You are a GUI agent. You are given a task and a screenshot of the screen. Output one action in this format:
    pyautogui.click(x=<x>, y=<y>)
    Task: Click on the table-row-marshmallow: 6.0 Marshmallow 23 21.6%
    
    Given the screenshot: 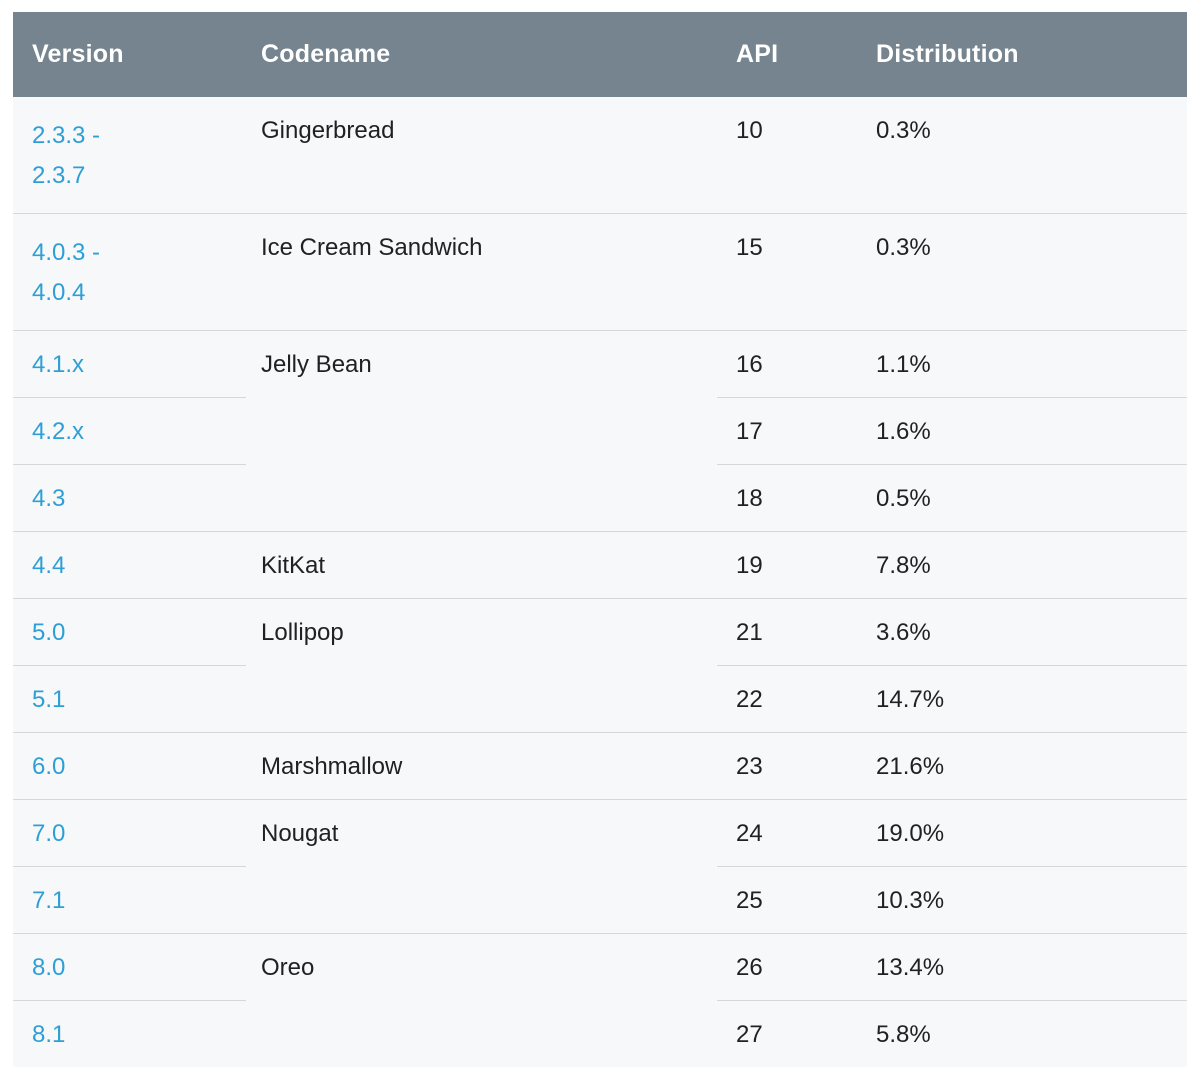 What is the action you would take?
    pyautogui.click(x=600, y=766)
    